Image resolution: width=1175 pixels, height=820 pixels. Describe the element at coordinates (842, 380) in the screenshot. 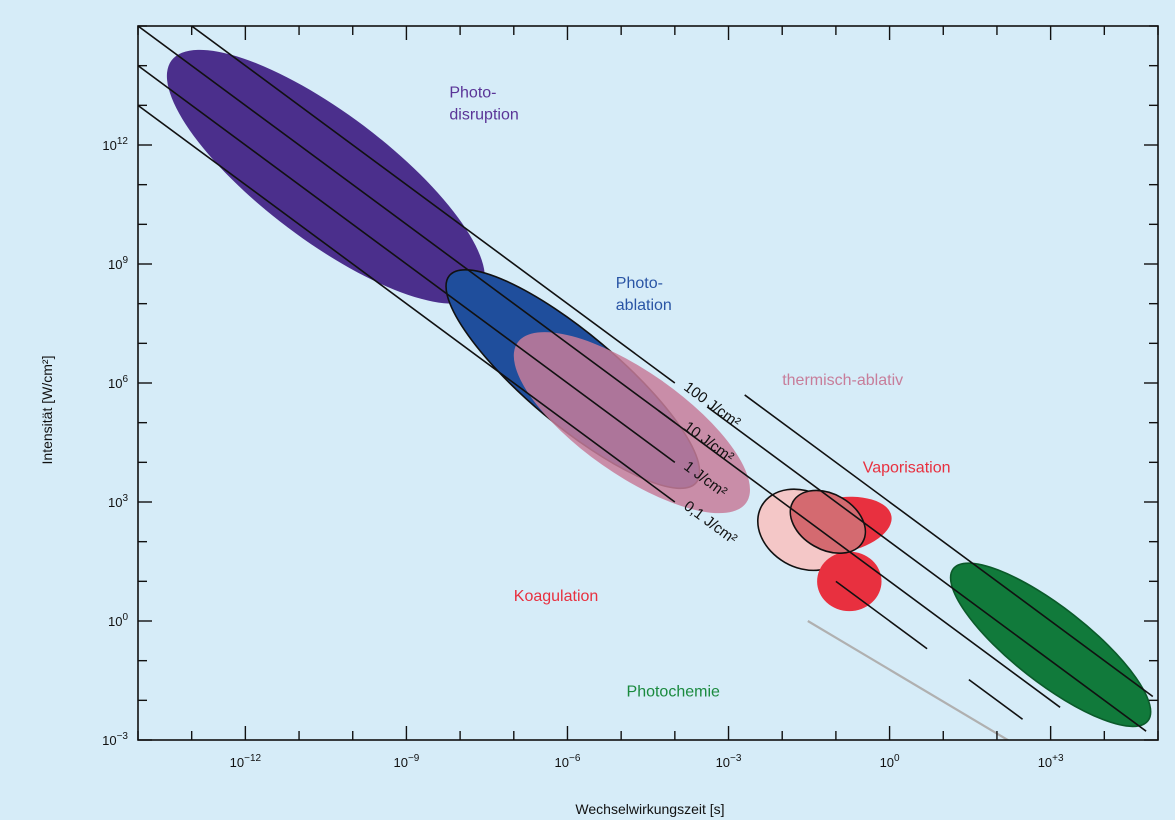

I see `region-label-2: thermisch-ablativ` at that location.